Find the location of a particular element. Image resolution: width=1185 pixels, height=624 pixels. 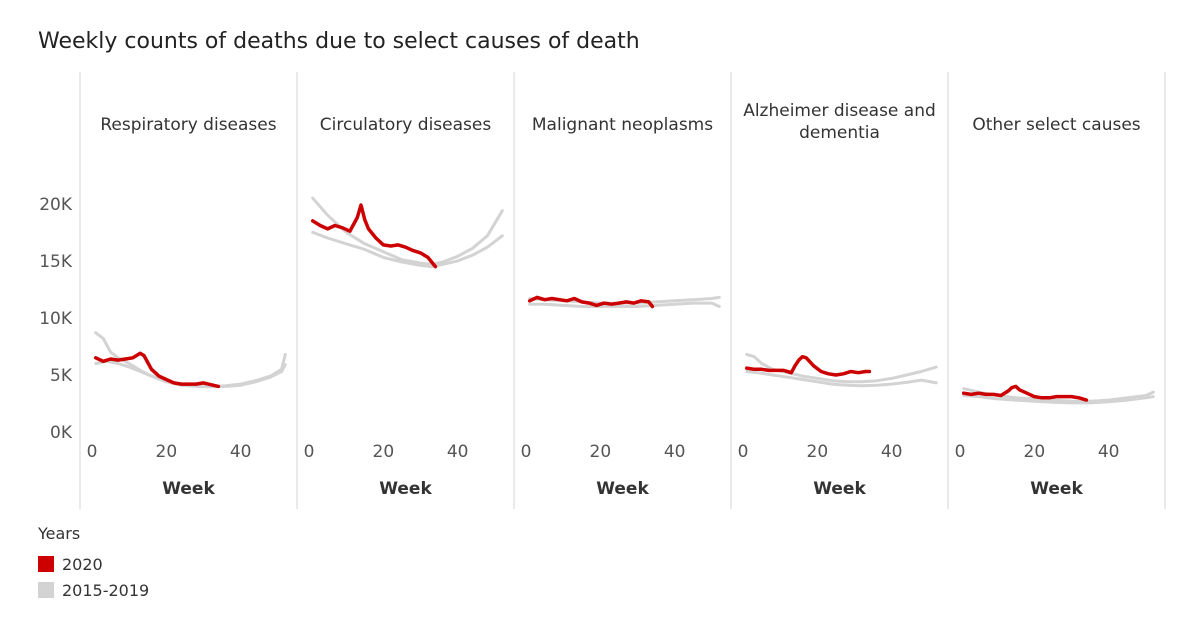

series-line-2020-circulatory-diseases is located at coordinates (374, 236).